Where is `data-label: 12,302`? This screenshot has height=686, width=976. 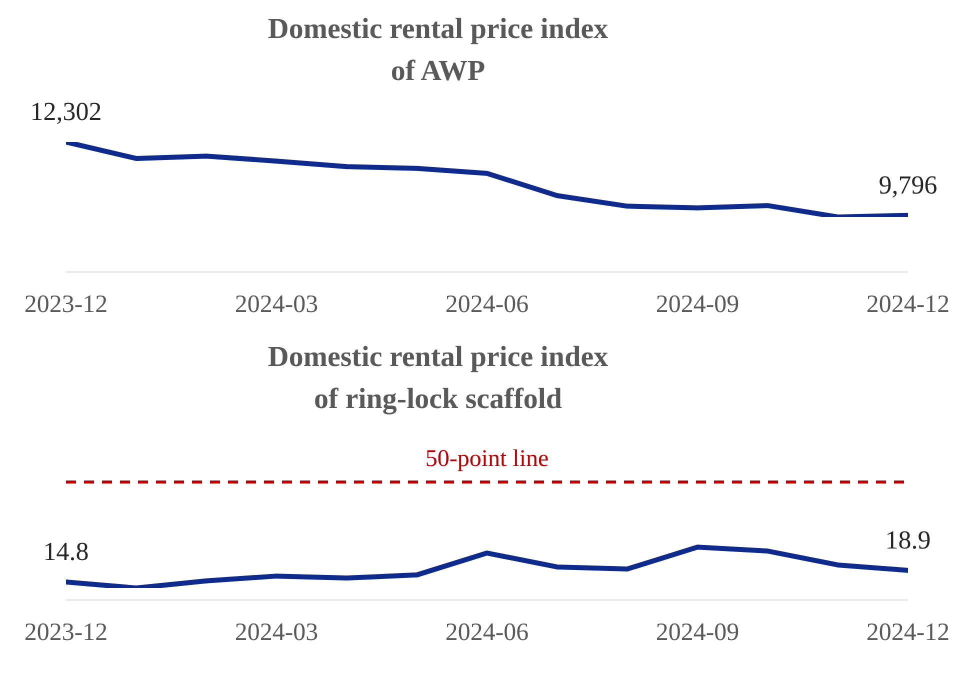 data-label: 12,302 is located at coordinates (66, 111).